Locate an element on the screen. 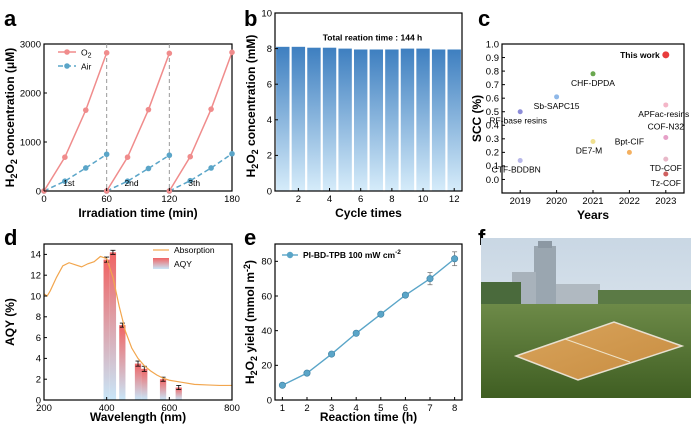 The width and height of the screenshot is (696, 433). x-tick-label: 1 is located at coordinates (282, 408).